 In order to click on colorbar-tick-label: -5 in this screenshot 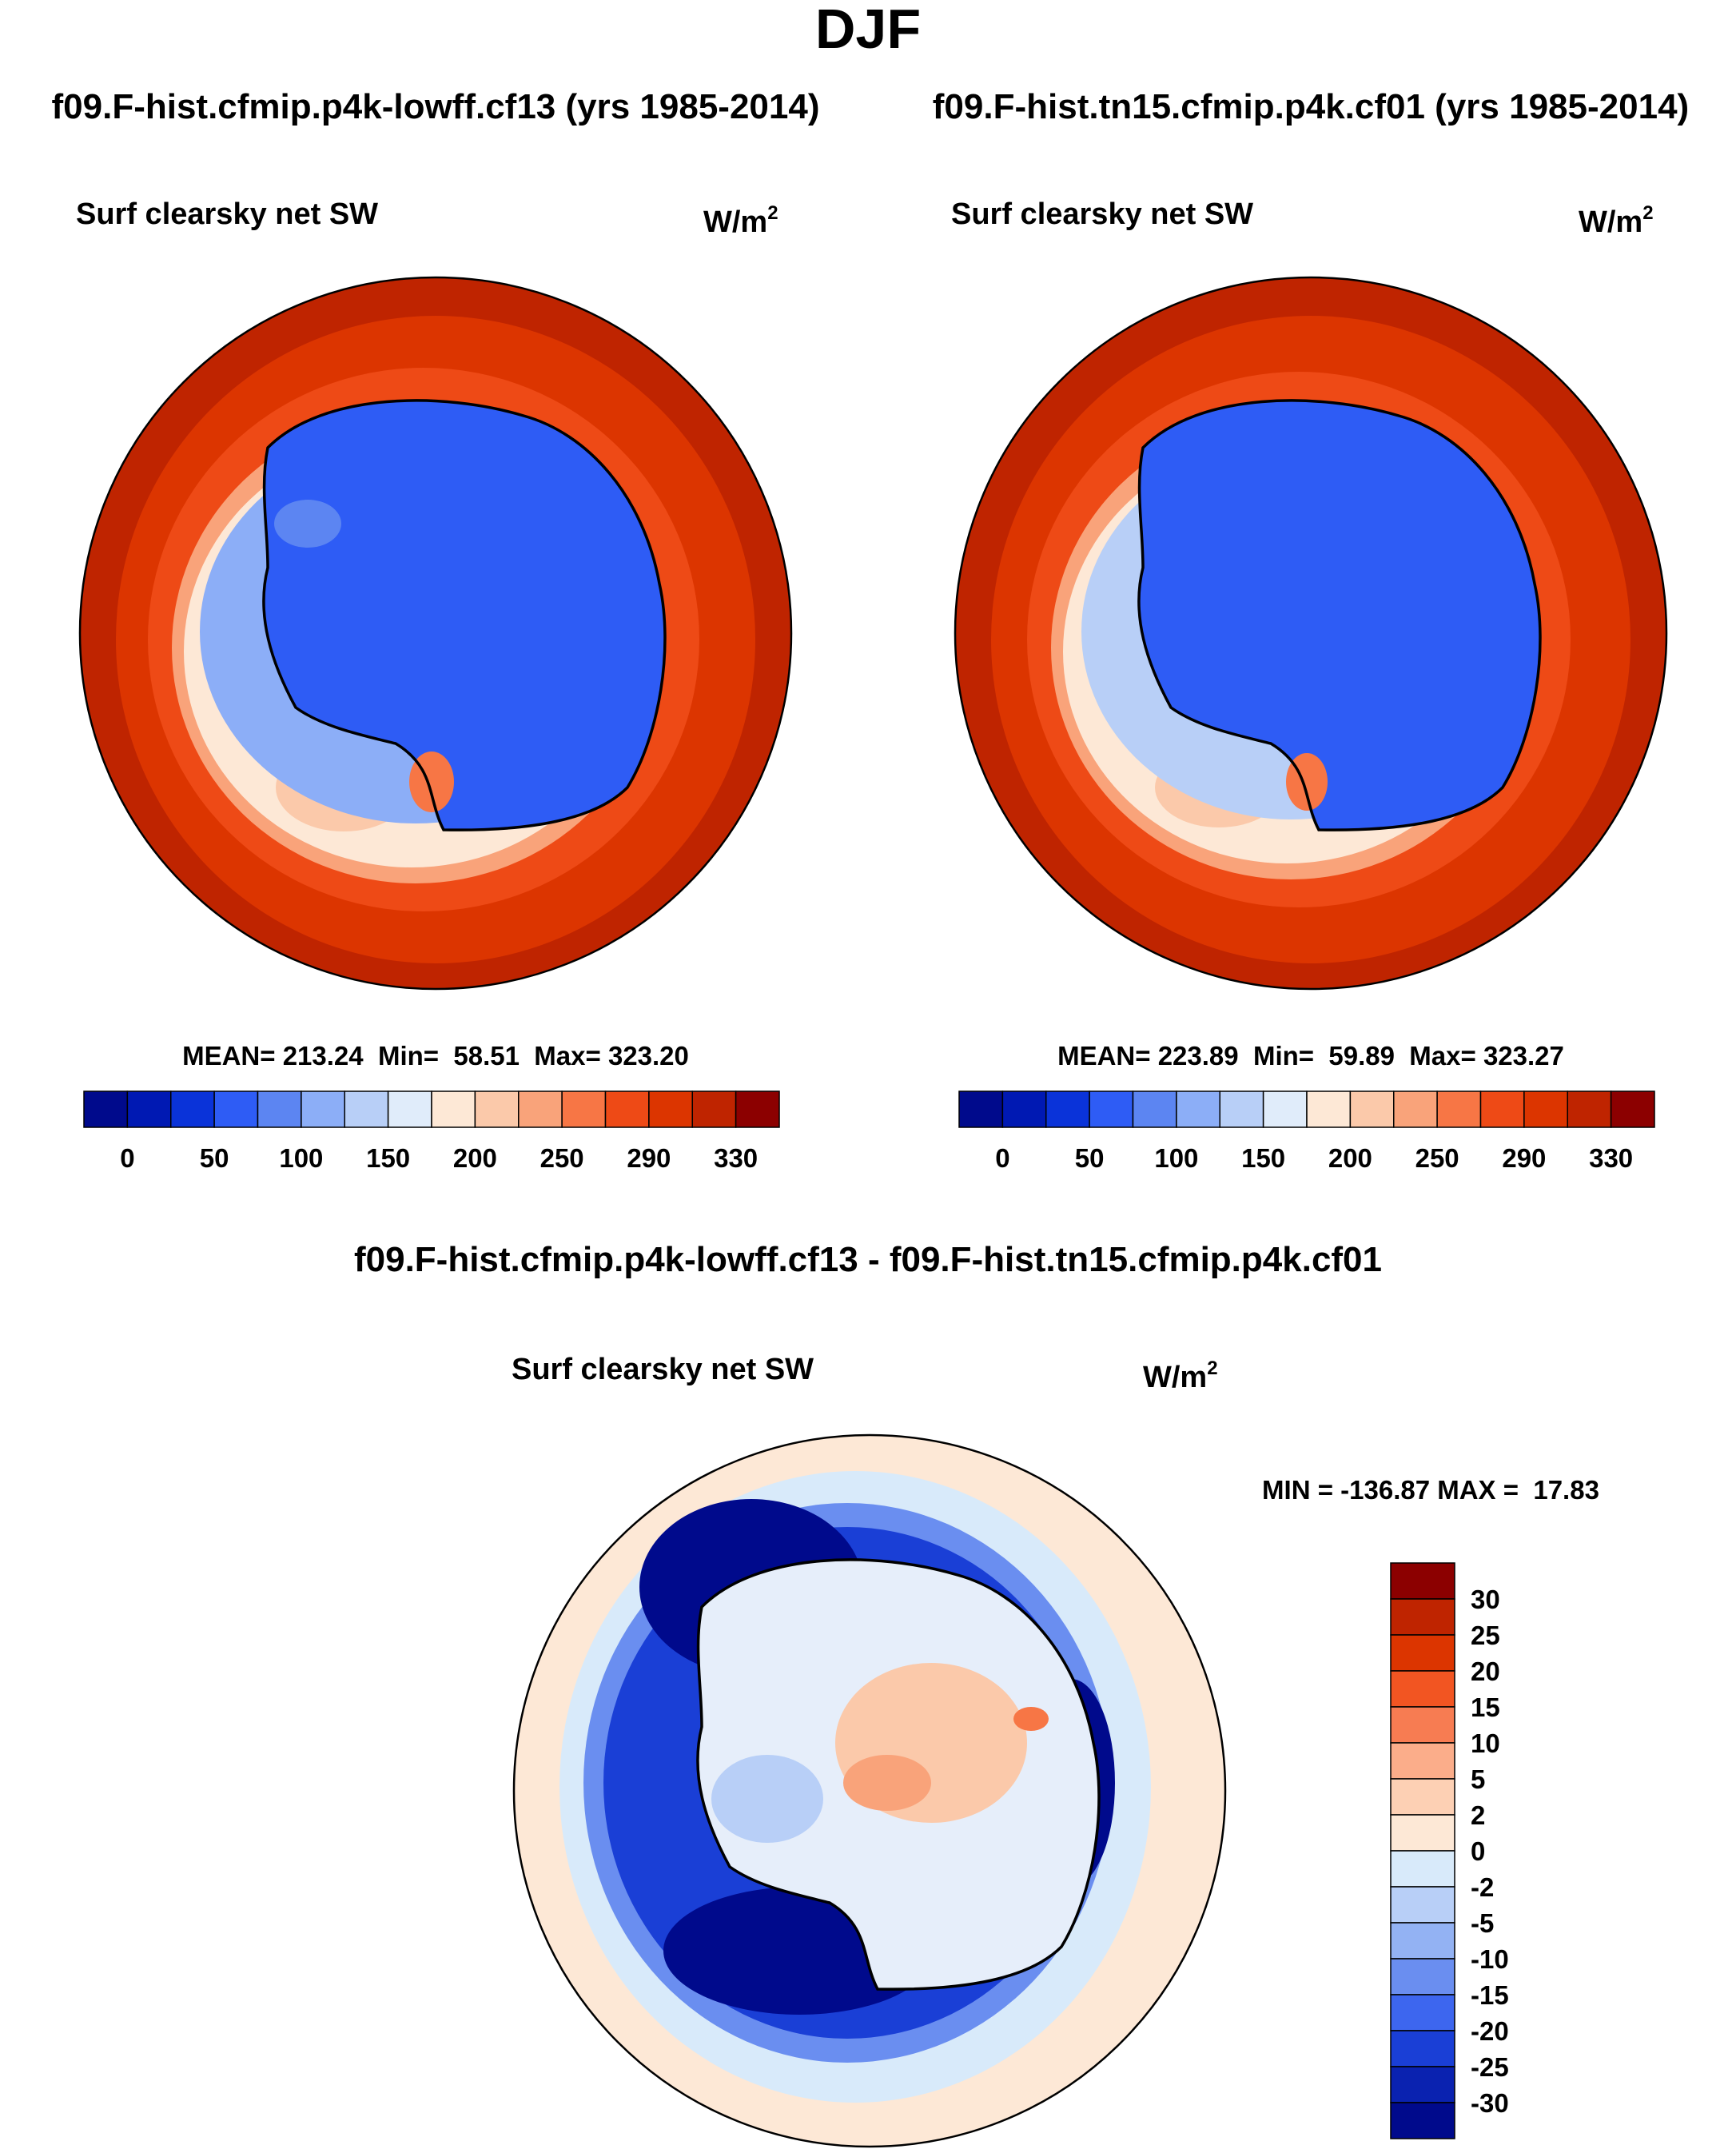, I will do `click(1482, 1923)`.